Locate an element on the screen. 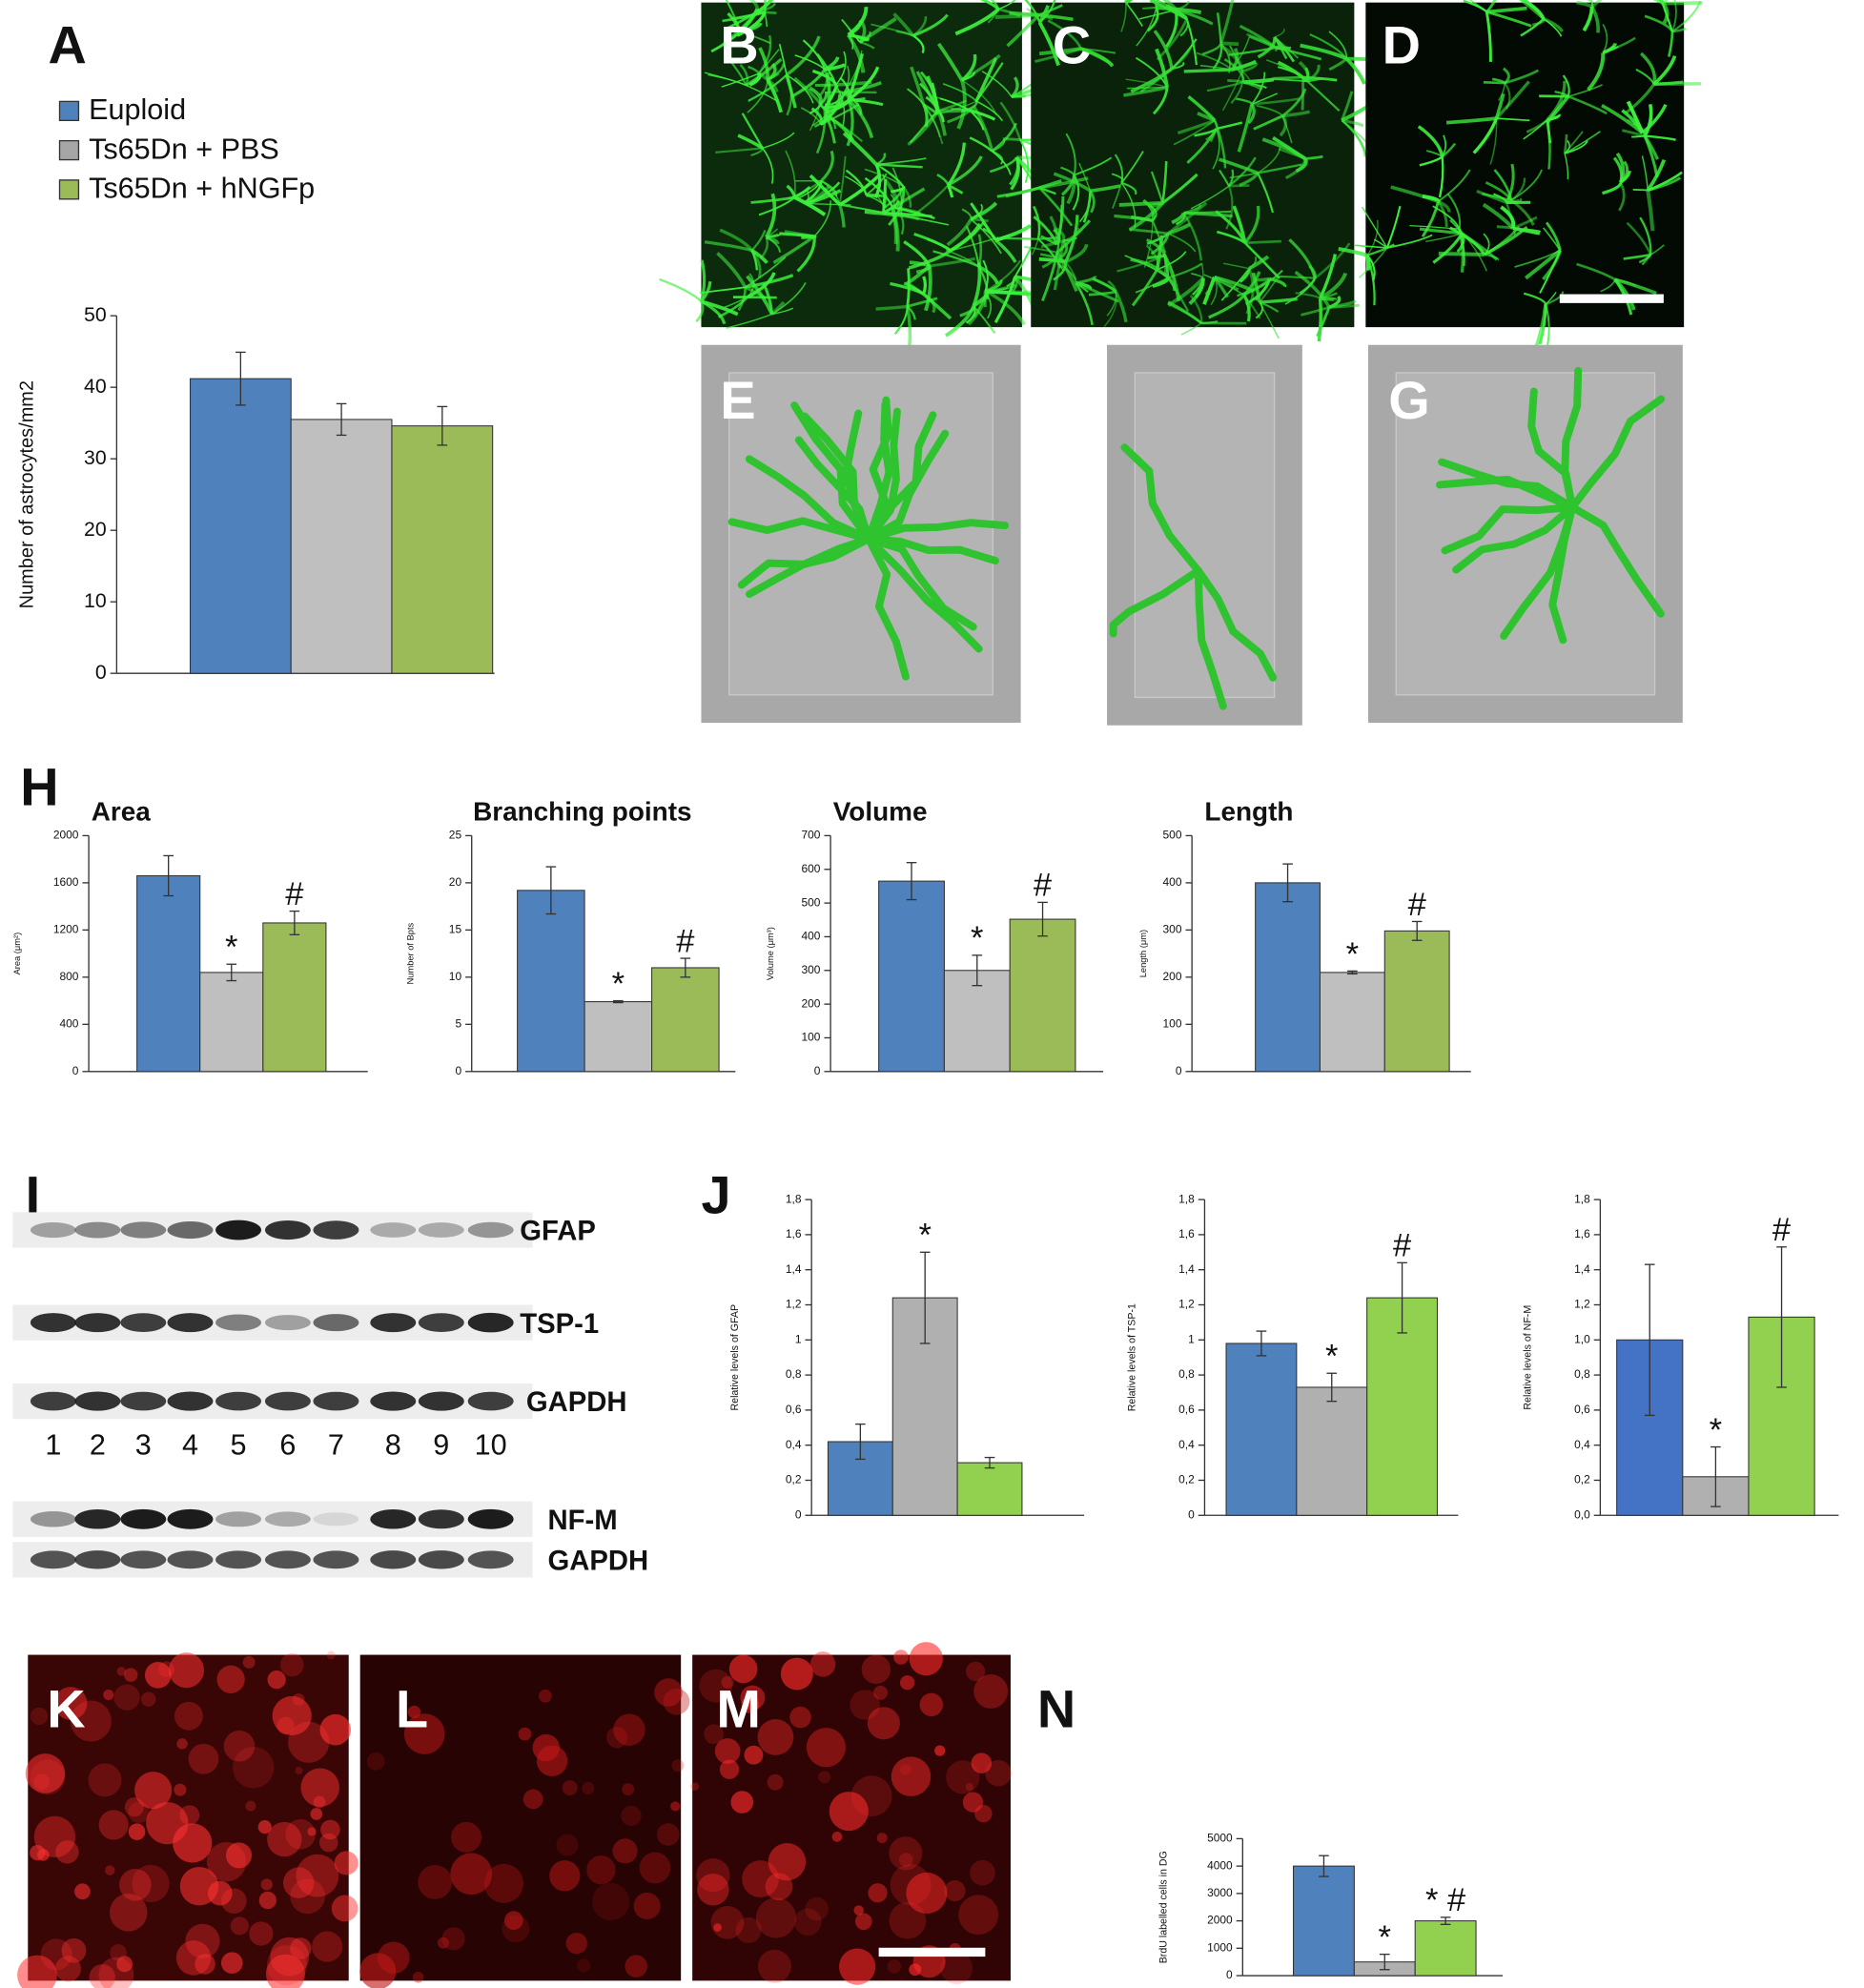 The height and width of the screenshot is (1988, 1864). panel-label: H is located at coordinates (39, 787).